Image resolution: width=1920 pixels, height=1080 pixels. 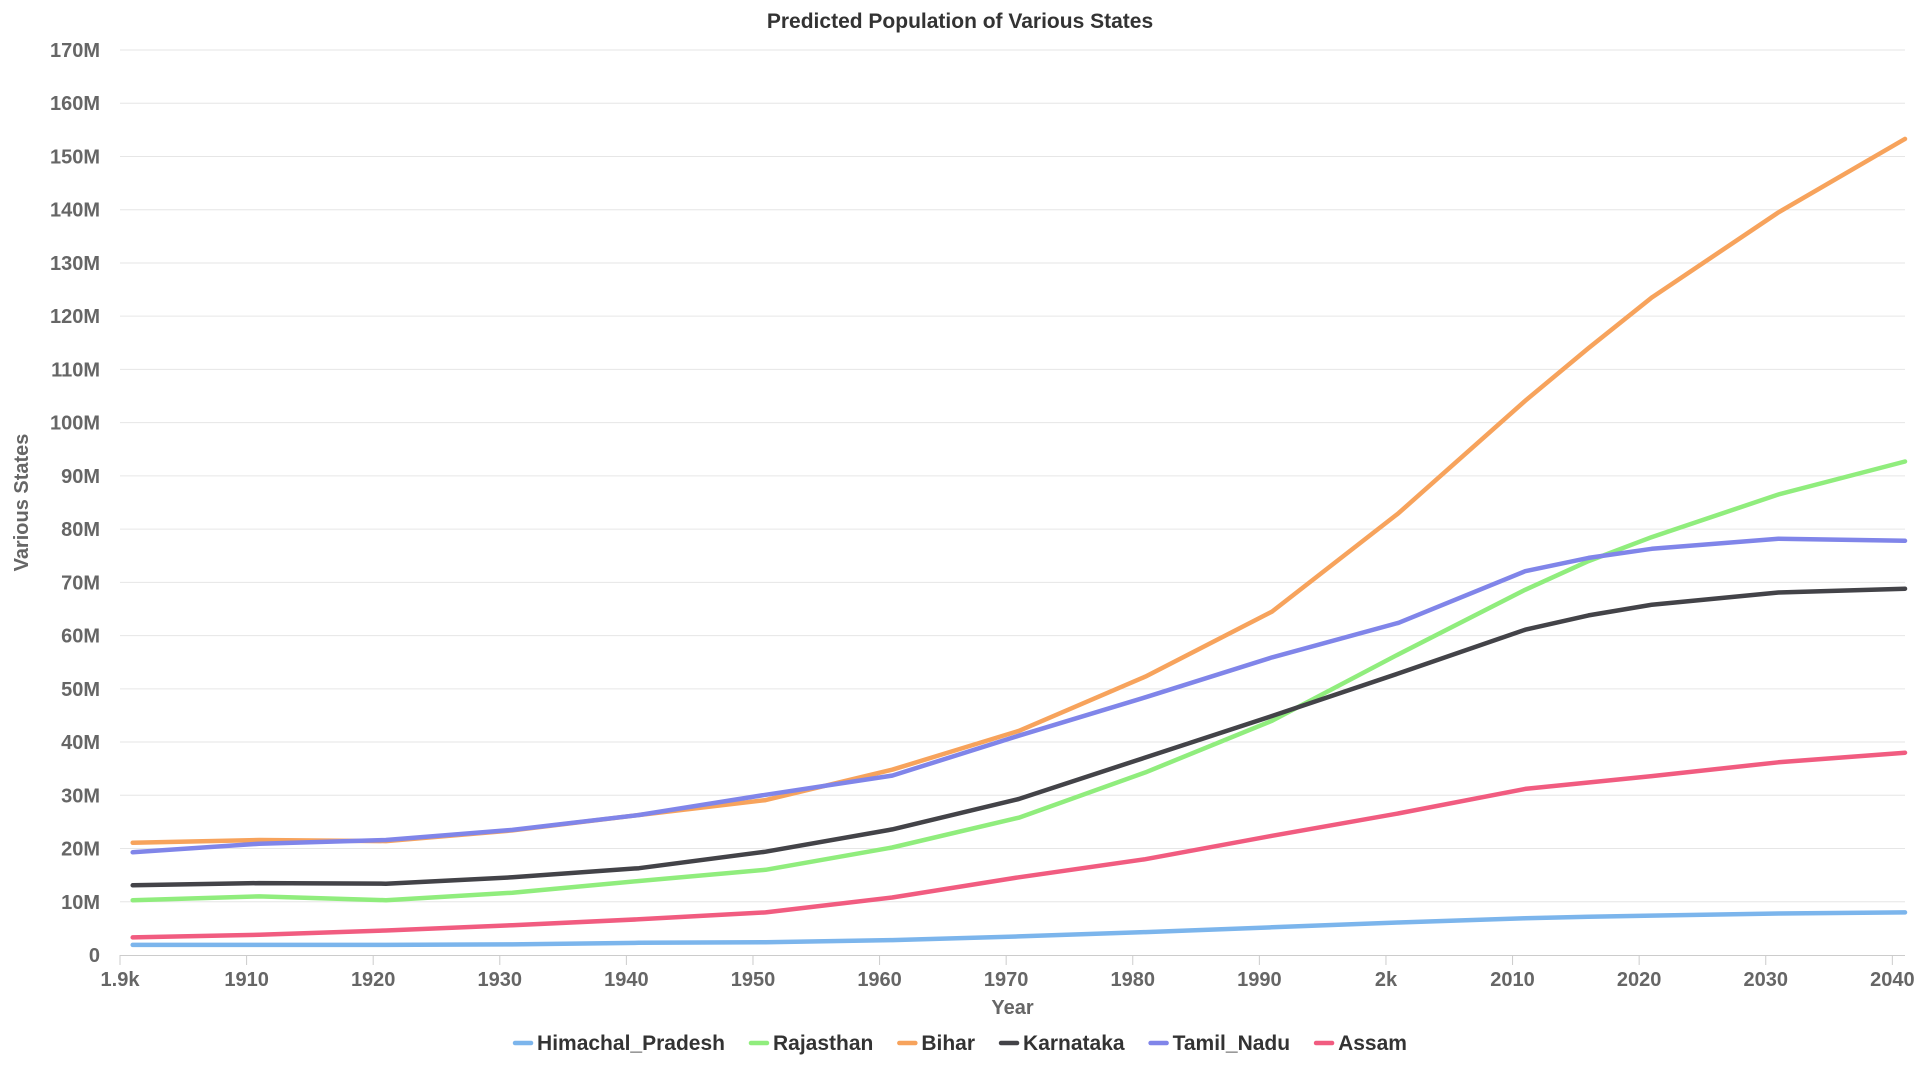 I want to click on x-tick-label: 2040, so click(x=1892, y=980).